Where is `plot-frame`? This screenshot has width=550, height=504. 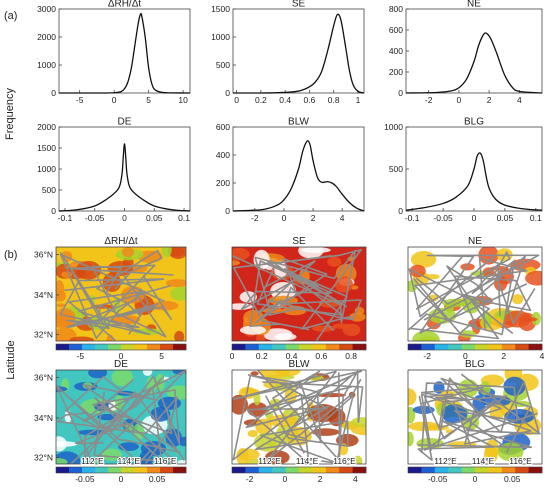 plot-frame is located at coordinates (124, 169).